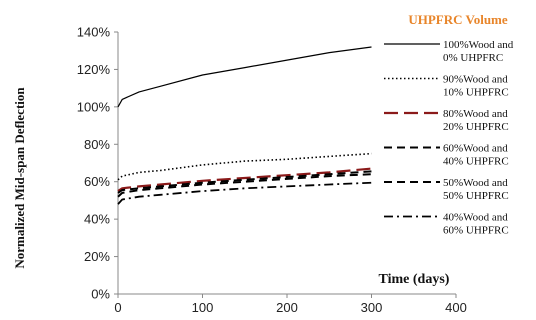 This screenshot has height=320, width=536. What do you see at coordinates (97, 219) in the screenshot?
I see `y-tick-label: 40%` at bounding box center [97, 219].